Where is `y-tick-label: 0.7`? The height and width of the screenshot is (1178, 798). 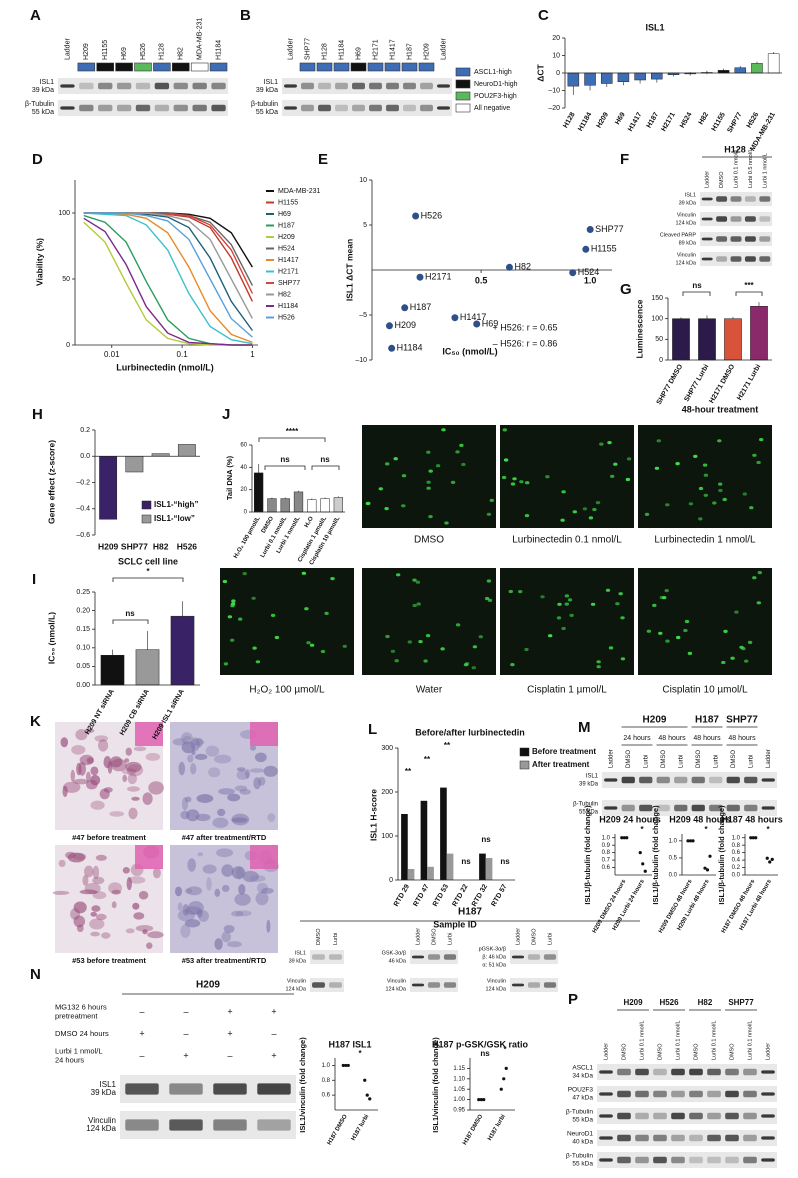 y-tick-label: 0.7 is located at coordinates (606, 861).